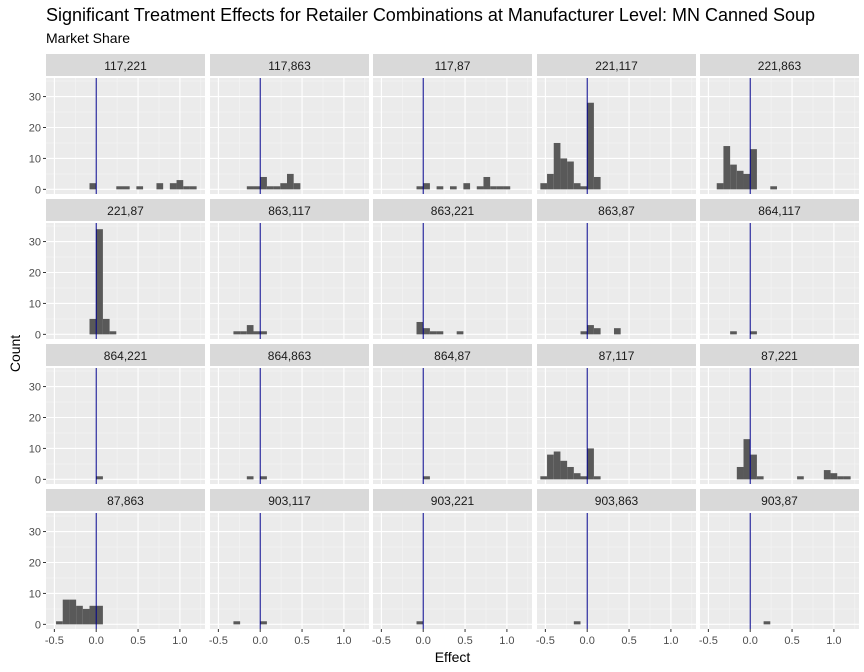  Describe the element at coordinates (35, 128) in the screenshot. I see `y-tick-label: 20` at that location.